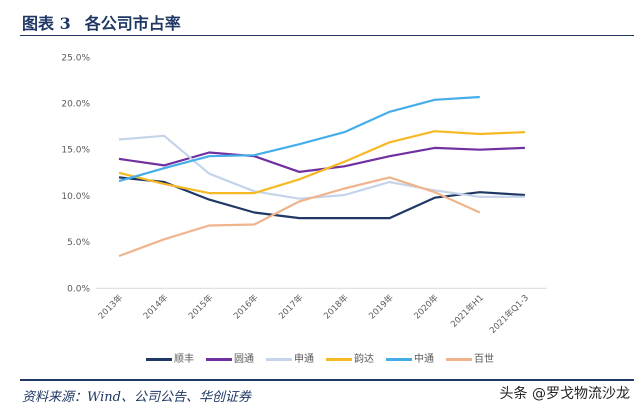 This screenshot has width=640, height=412. I want to click on legend-label: 顺丰, so click(184, 359).